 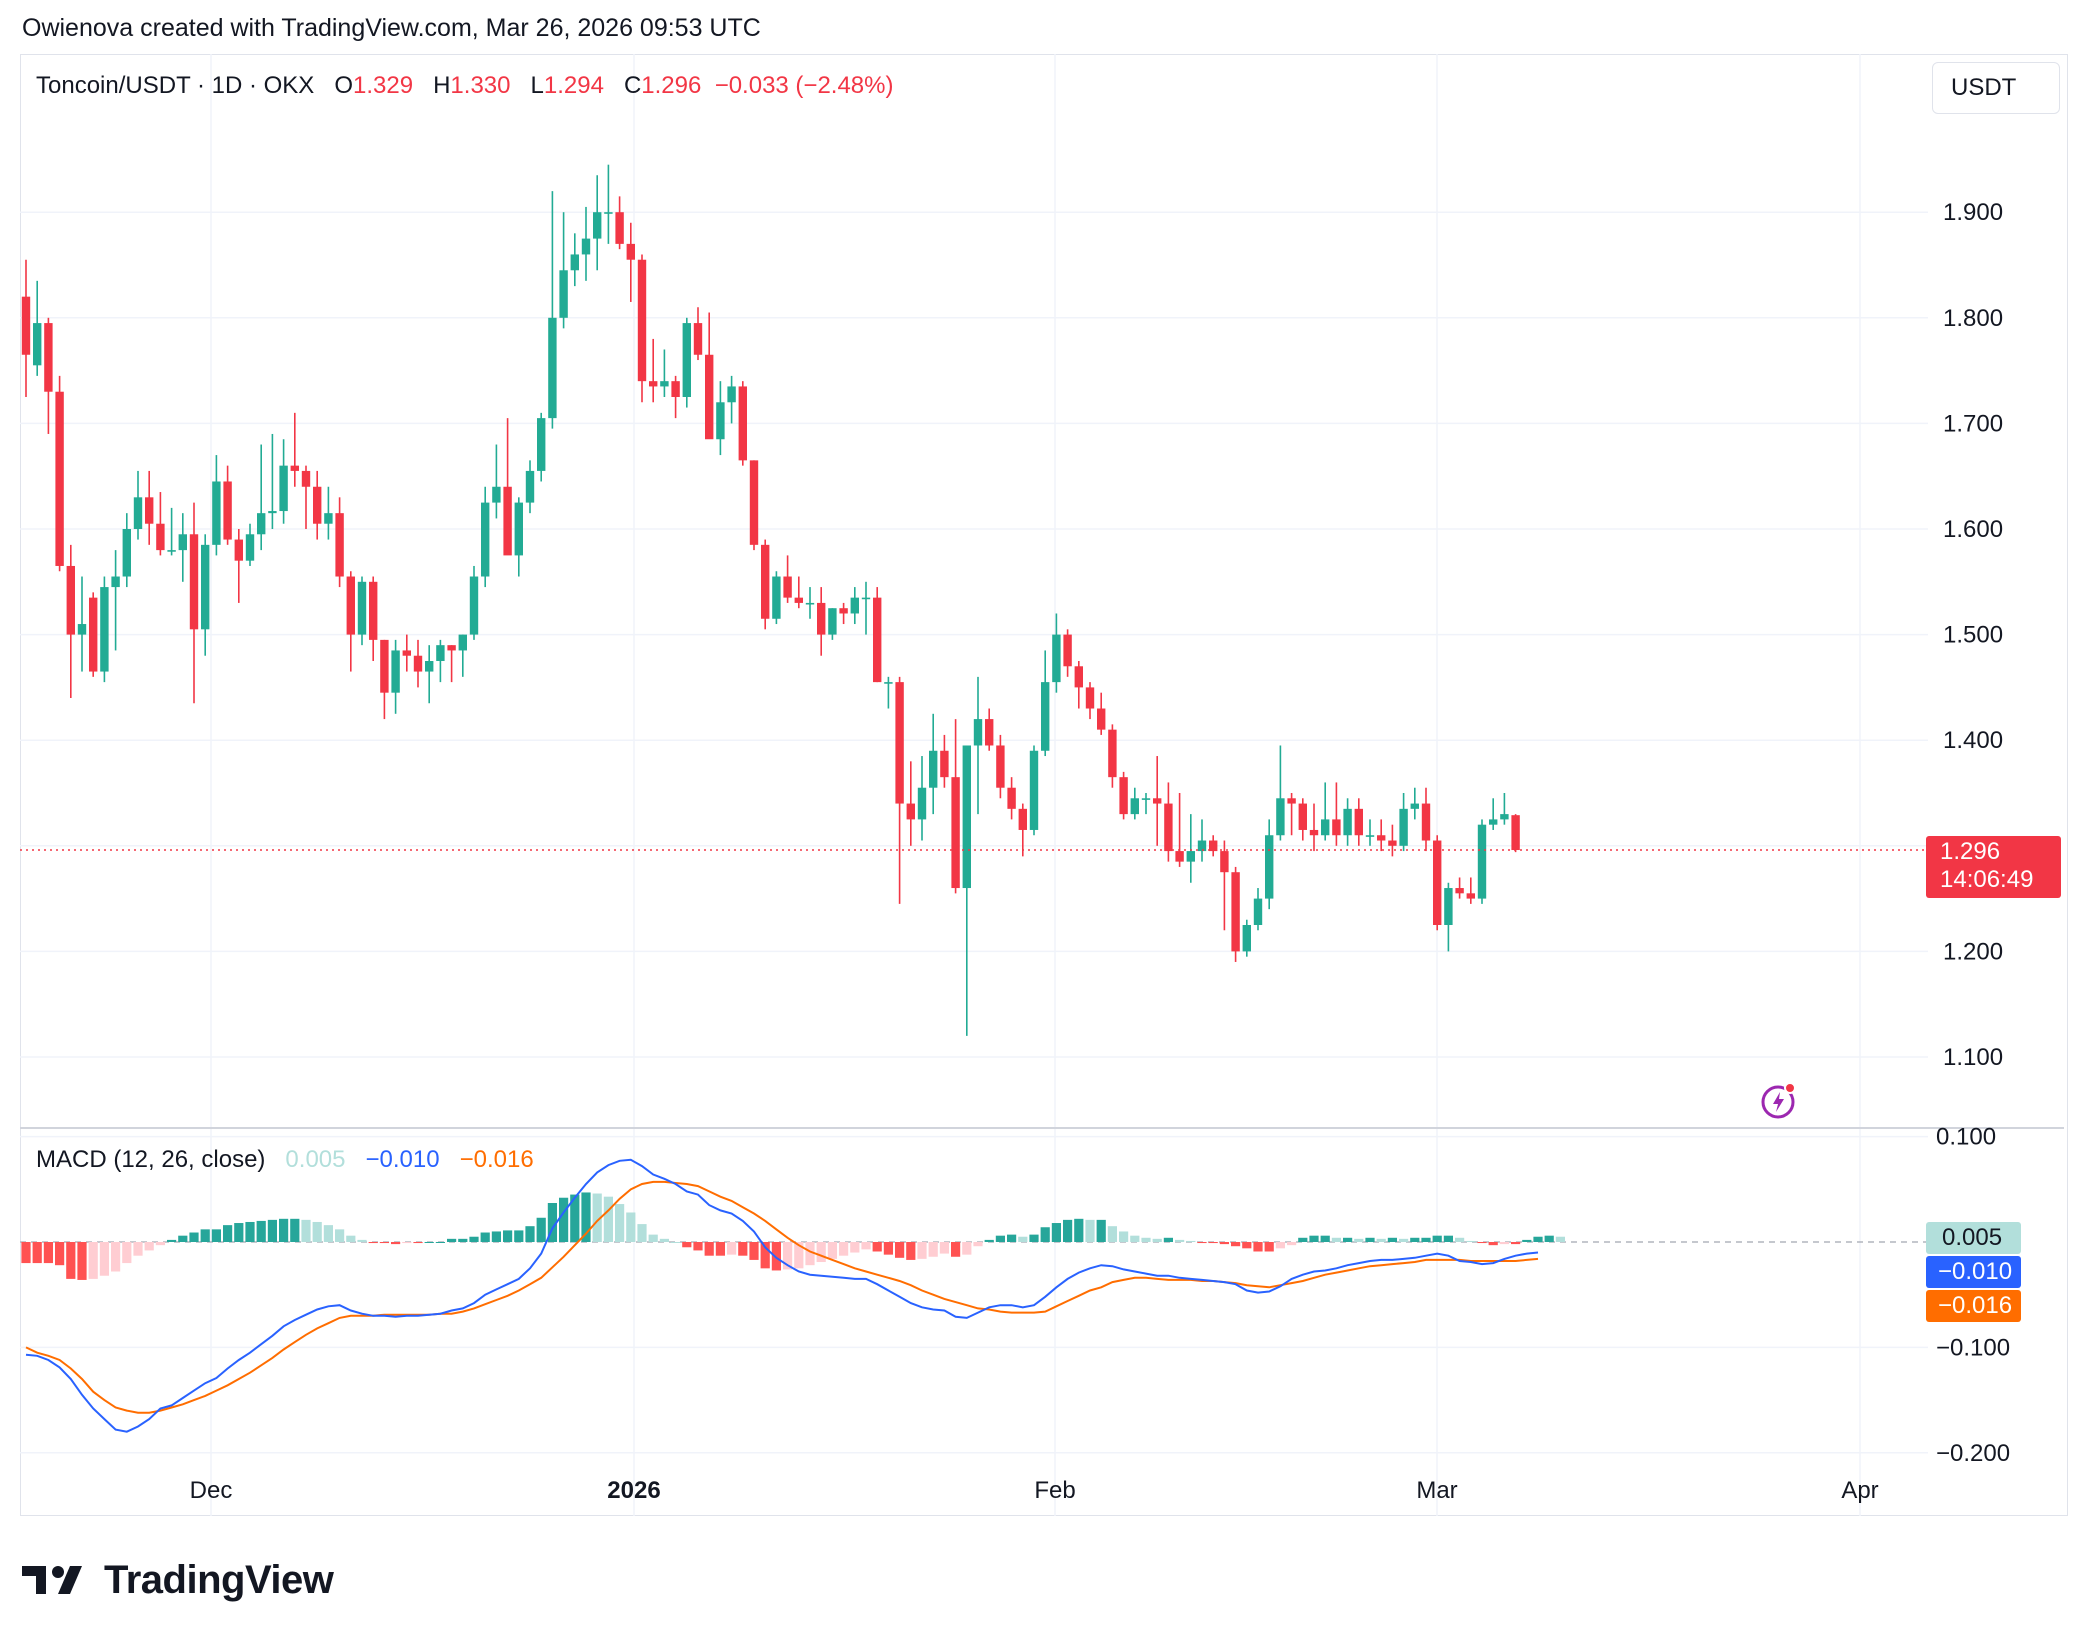 What do you see at coordinates (1966, 1137) in the screenshot?
I see `macd-axis-tick-label: 0.100` at bounding box center [1966, 1137].